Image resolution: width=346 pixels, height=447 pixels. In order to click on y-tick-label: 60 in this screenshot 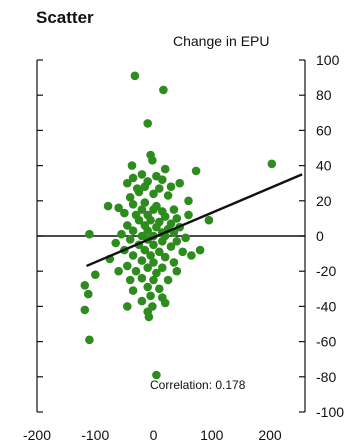, I will do `click(324, 130)`.